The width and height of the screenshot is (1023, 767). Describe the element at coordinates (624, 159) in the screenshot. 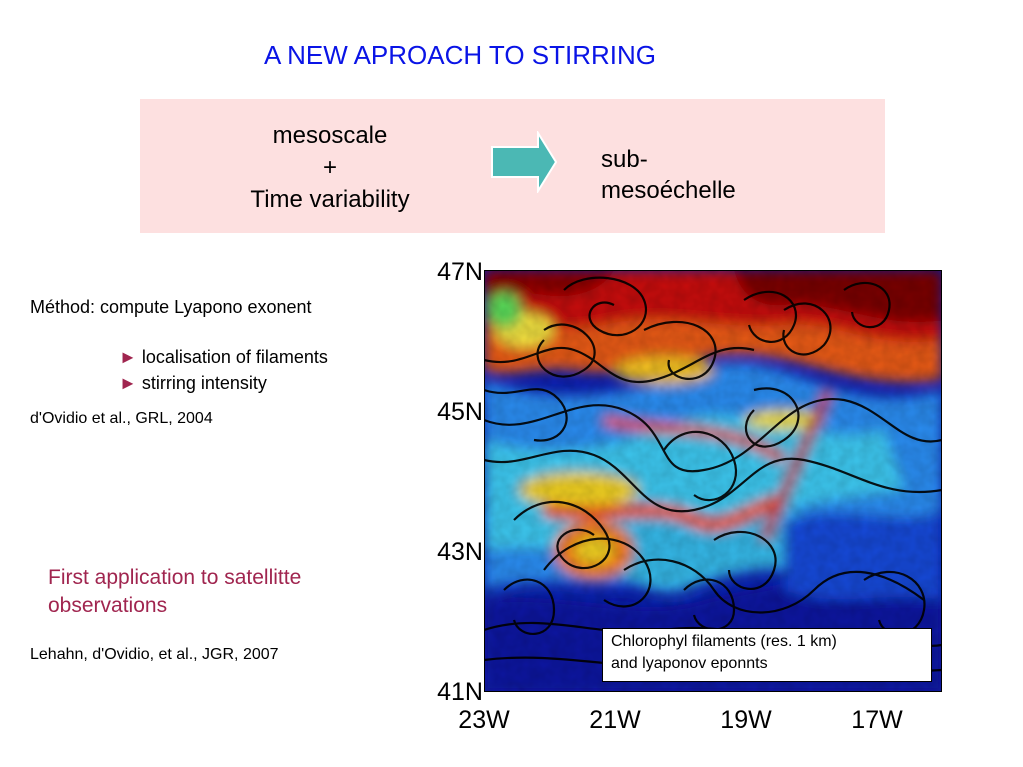

I see `box-right-line1: sub-` at that location.